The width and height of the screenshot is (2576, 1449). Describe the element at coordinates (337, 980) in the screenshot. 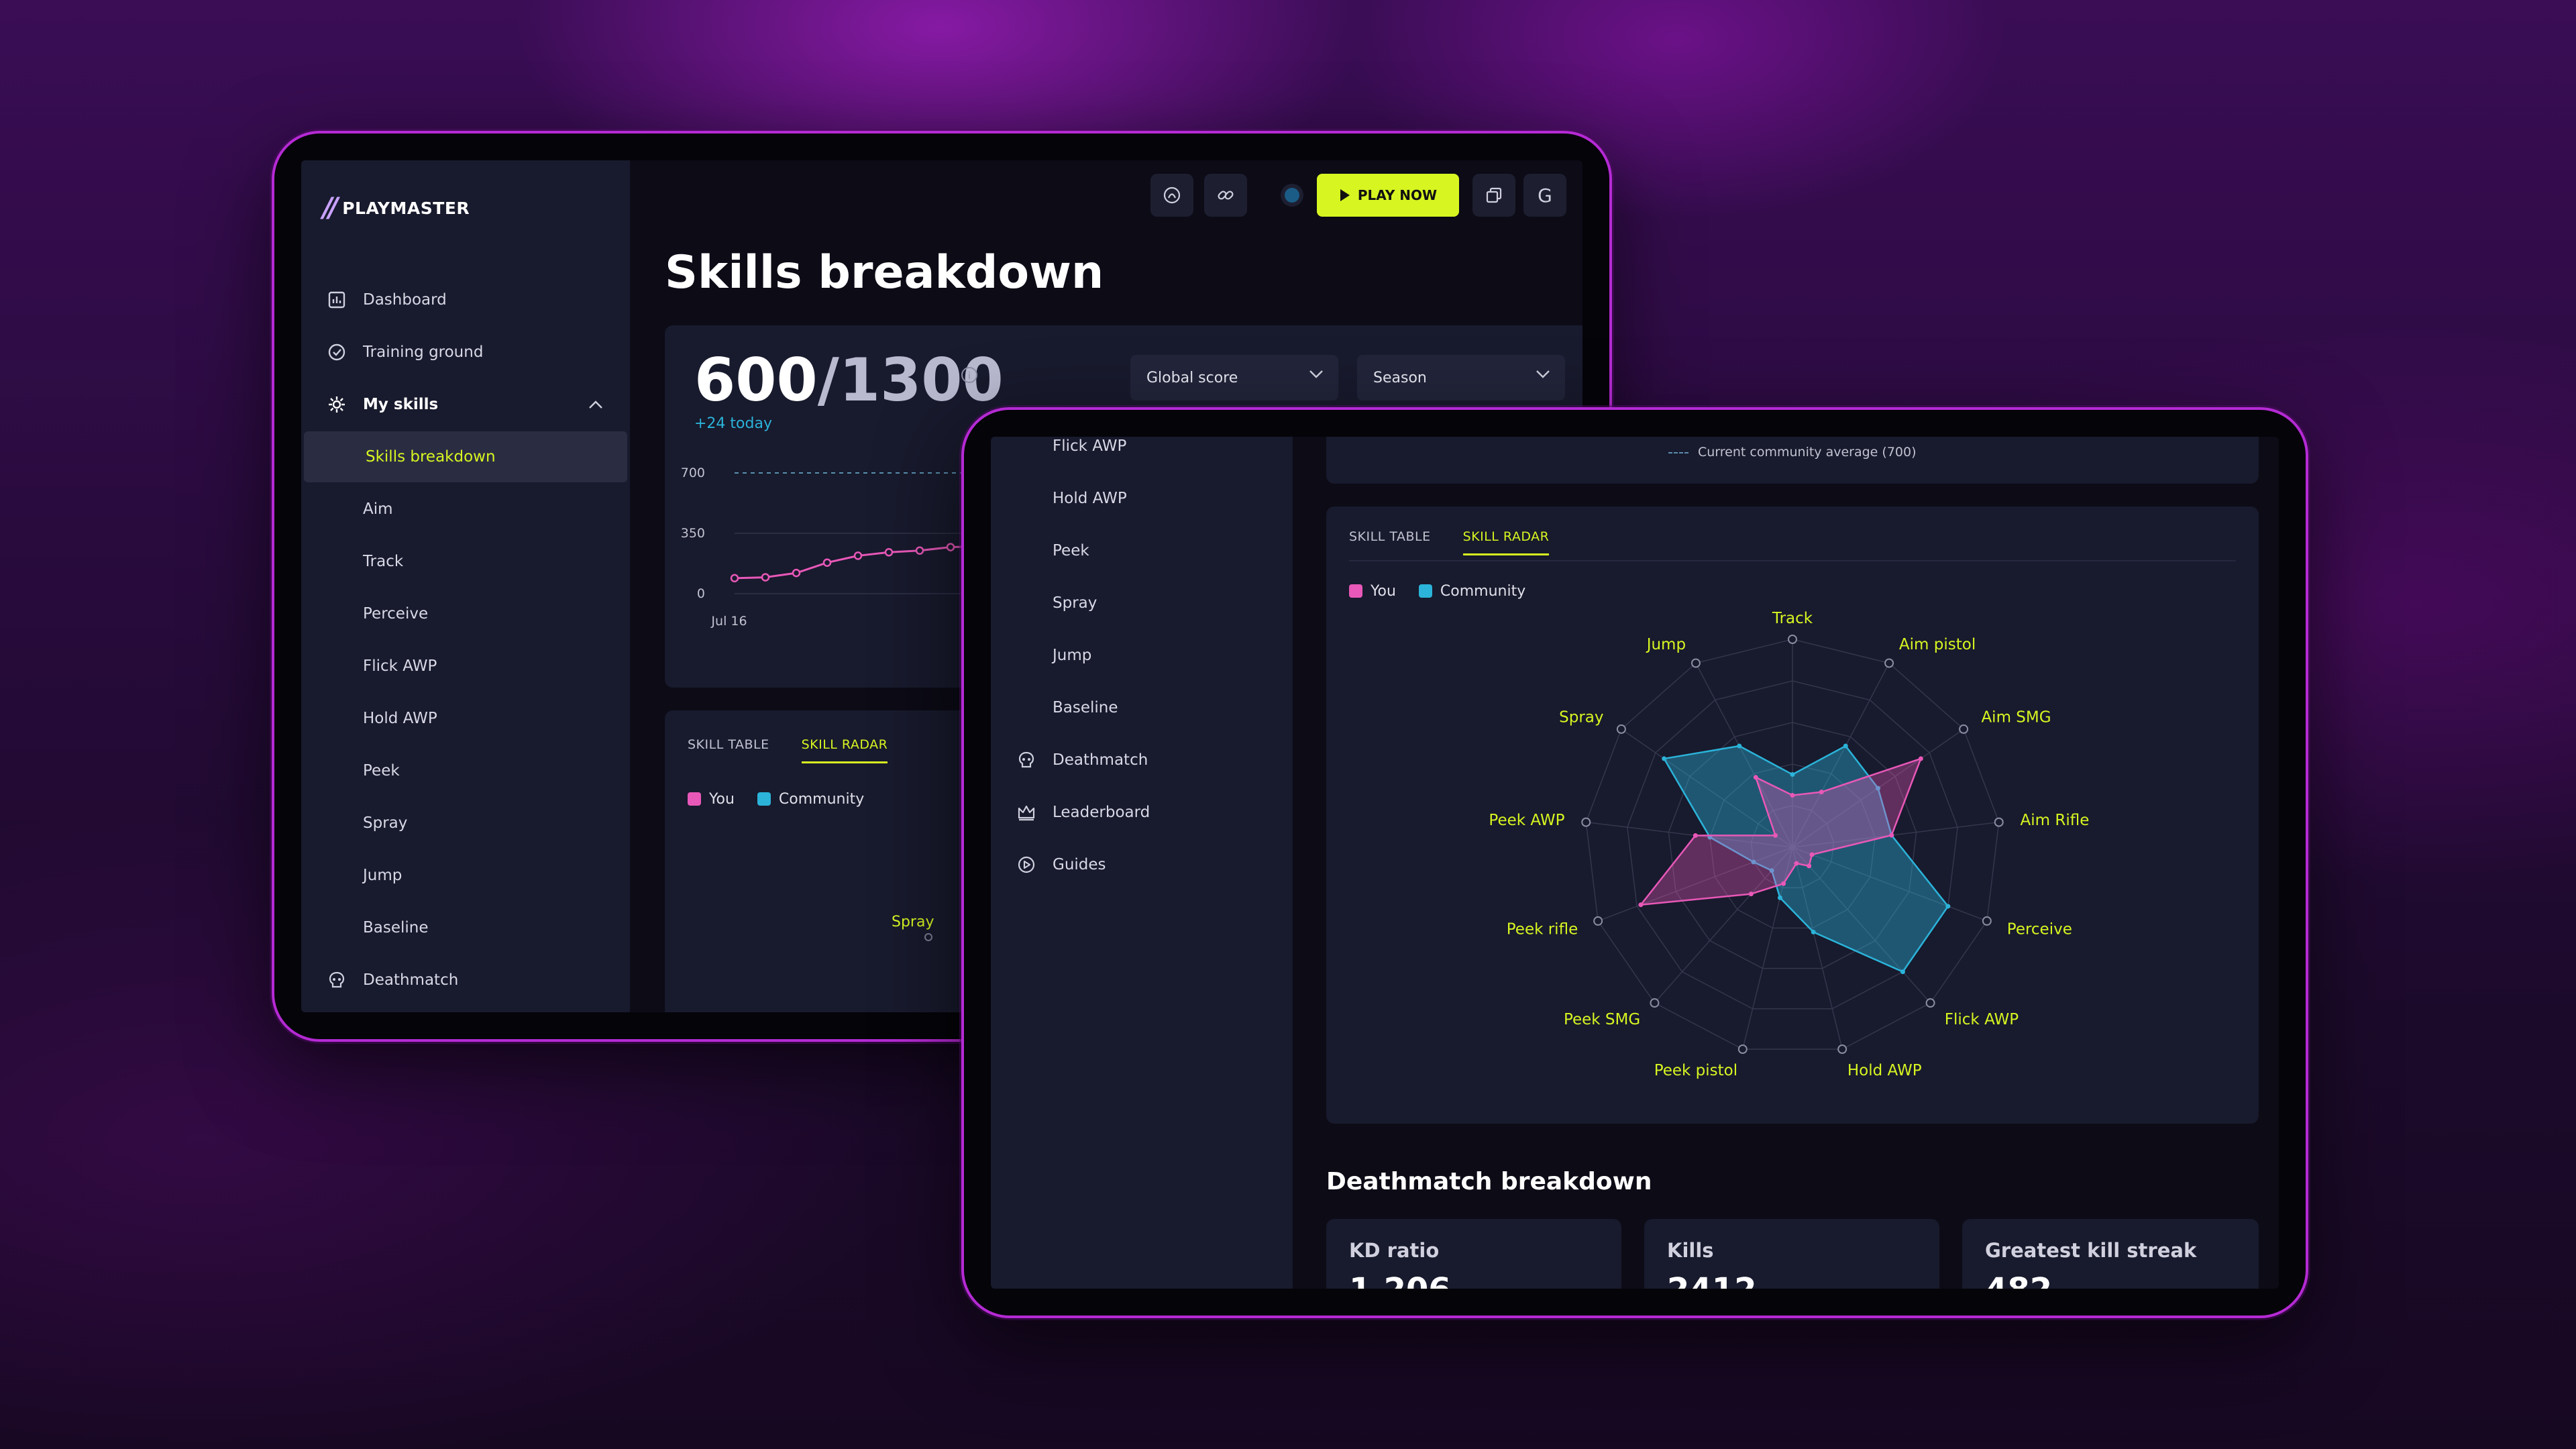

I see `skull-icon` at that location.